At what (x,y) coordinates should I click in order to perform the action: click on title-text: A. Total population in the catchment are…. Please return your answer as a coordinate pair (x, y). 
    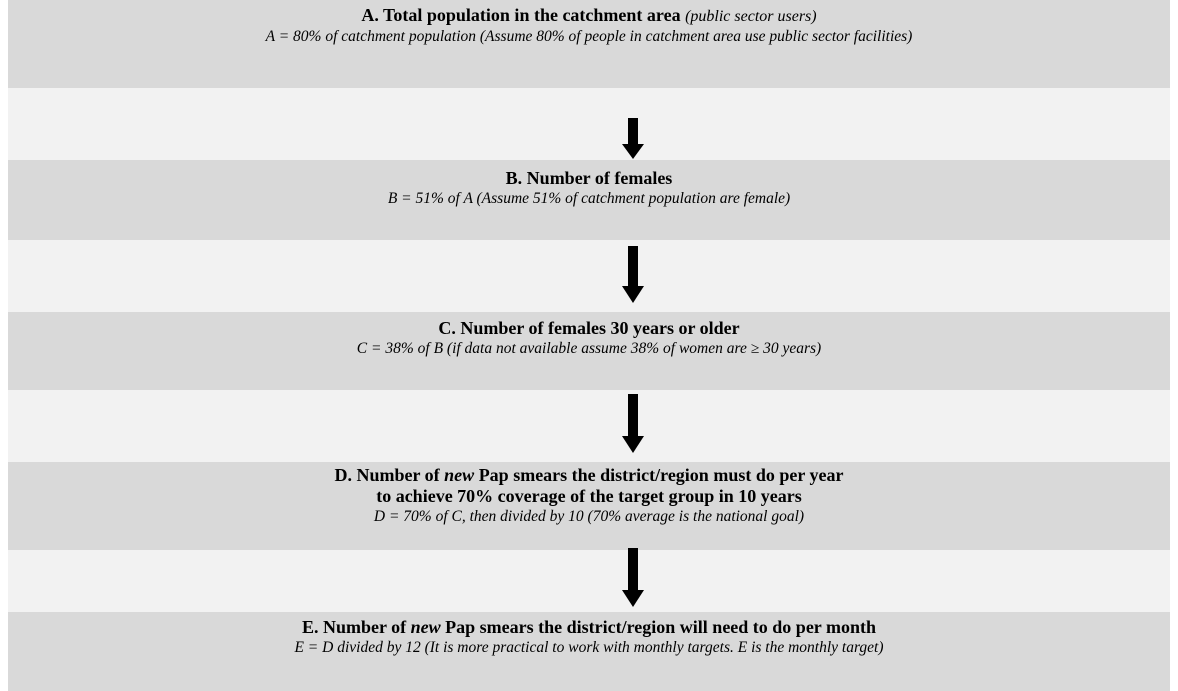
    Looking at the image, I should click on (521, 15).